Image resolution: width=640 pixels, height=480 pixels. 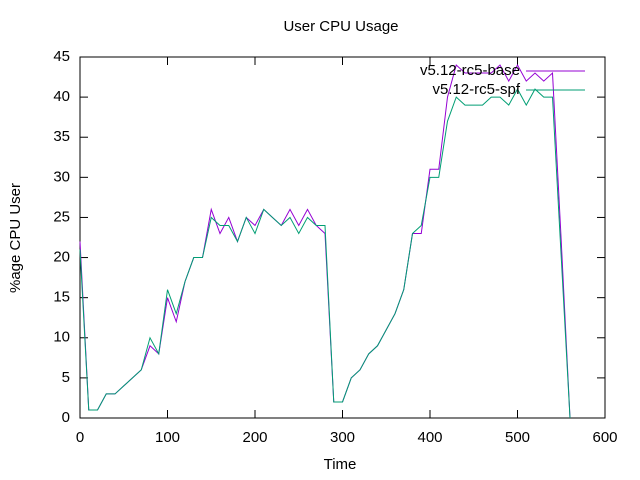 I want to click on legend-label: v5.12-rc5-base, so click(x=470, y=70).